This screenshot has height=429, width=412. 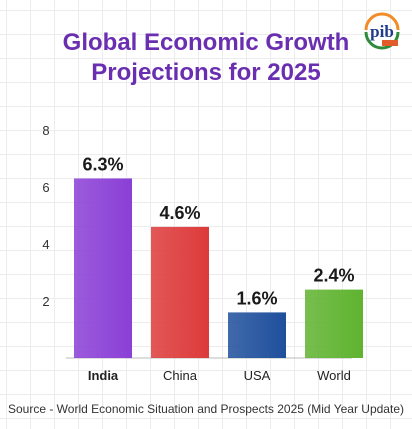 What do you see at coordinates (206, 72) in the screenshot?
I see `chart-title-line-2: Projections for 2025` at bounding box center [206, 72].